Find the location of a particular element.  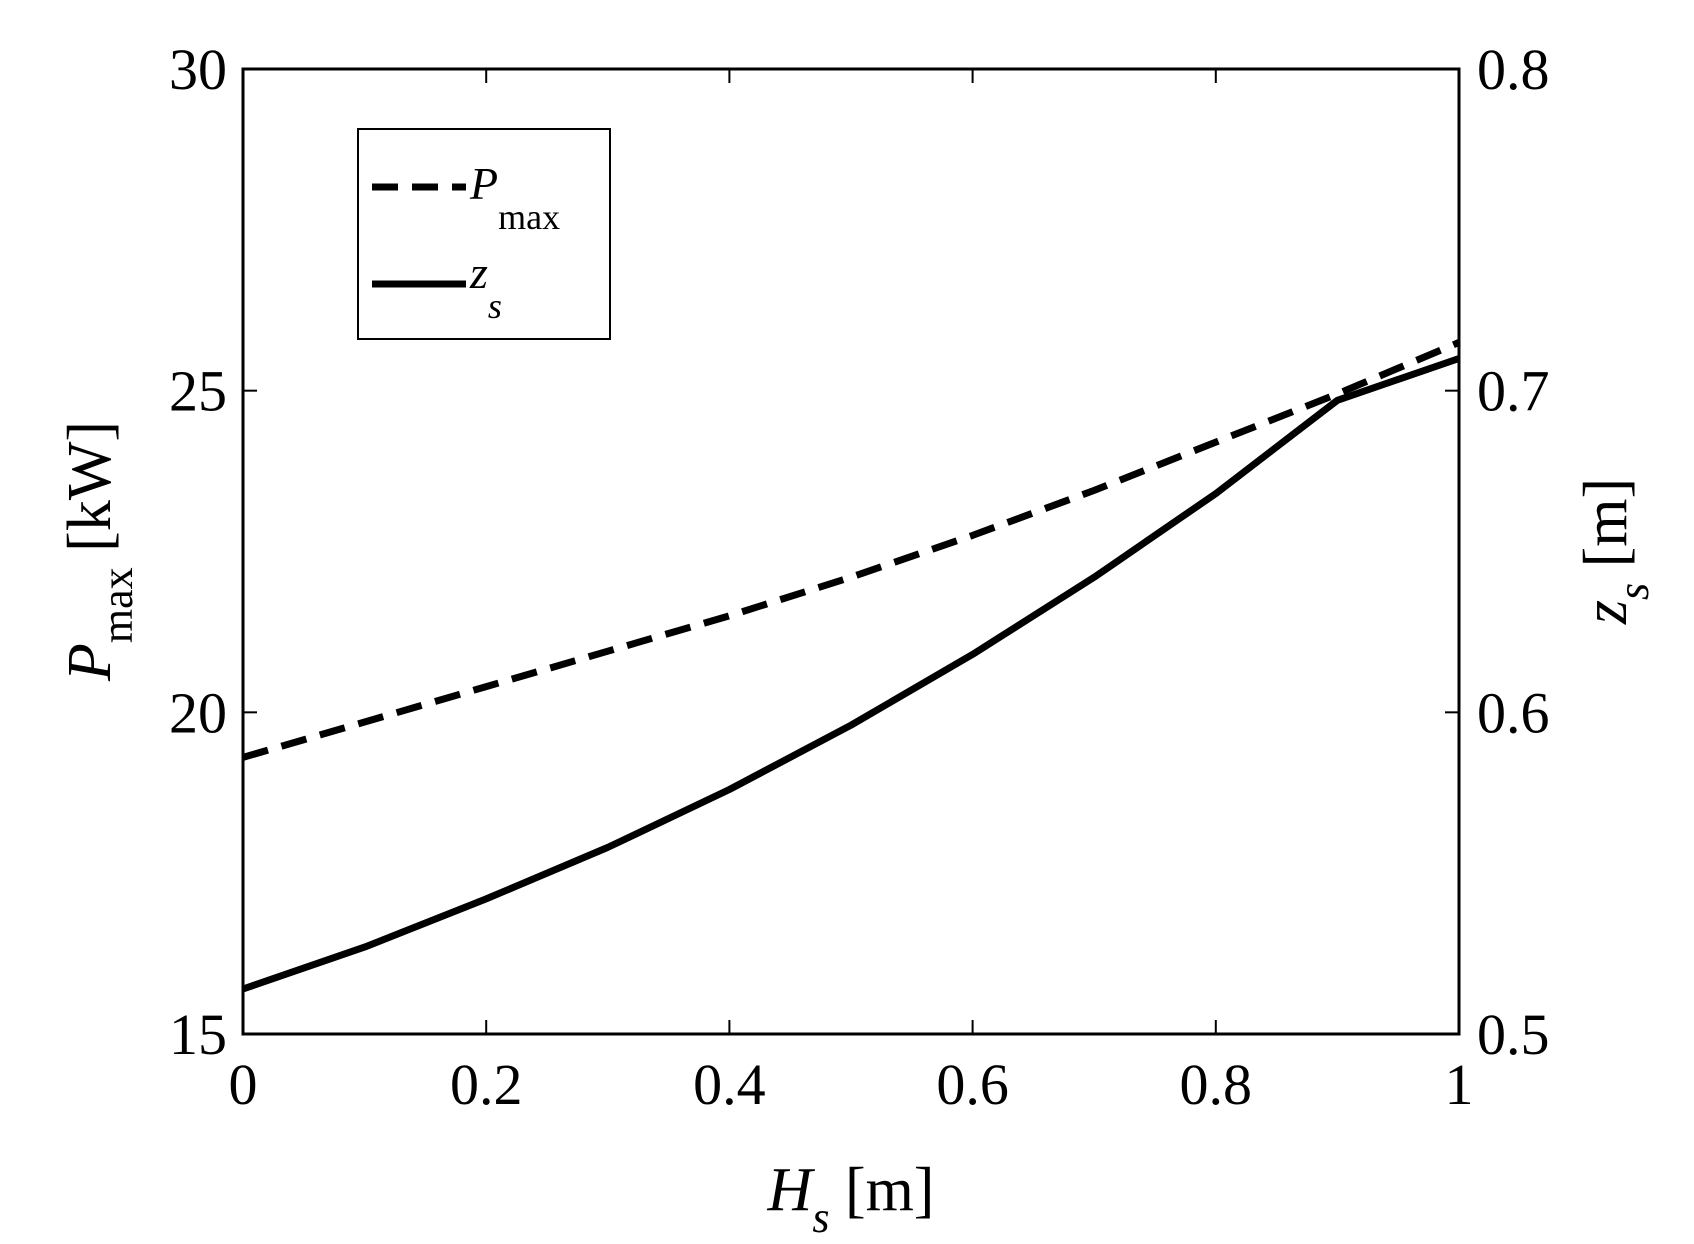

y-right-tick-label: 0.6 is located at coordinates (1513, 712).